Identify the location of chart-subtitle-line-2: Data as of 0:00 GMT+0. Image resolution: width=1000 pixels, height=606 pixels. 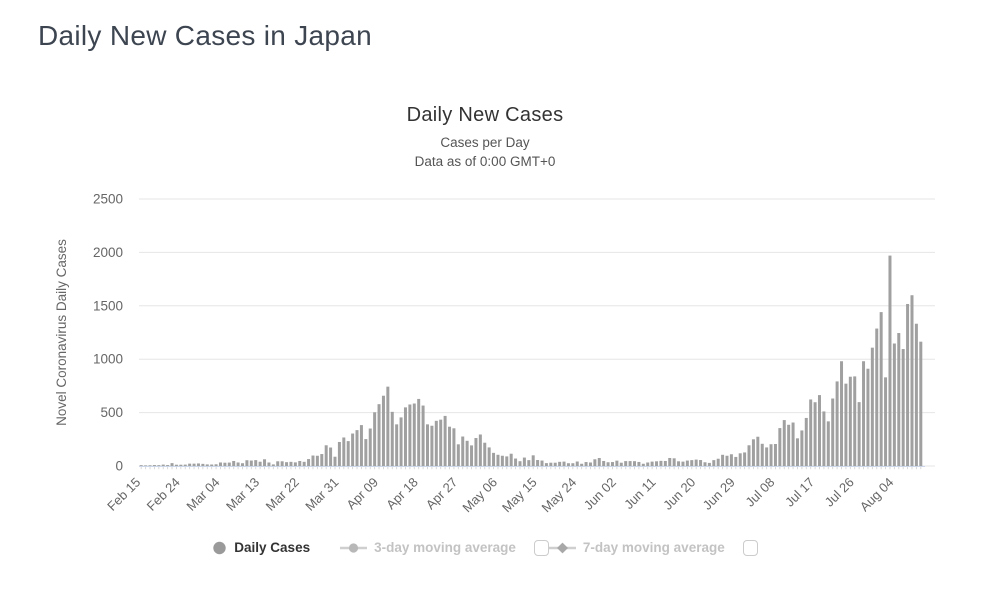
(485, 161).